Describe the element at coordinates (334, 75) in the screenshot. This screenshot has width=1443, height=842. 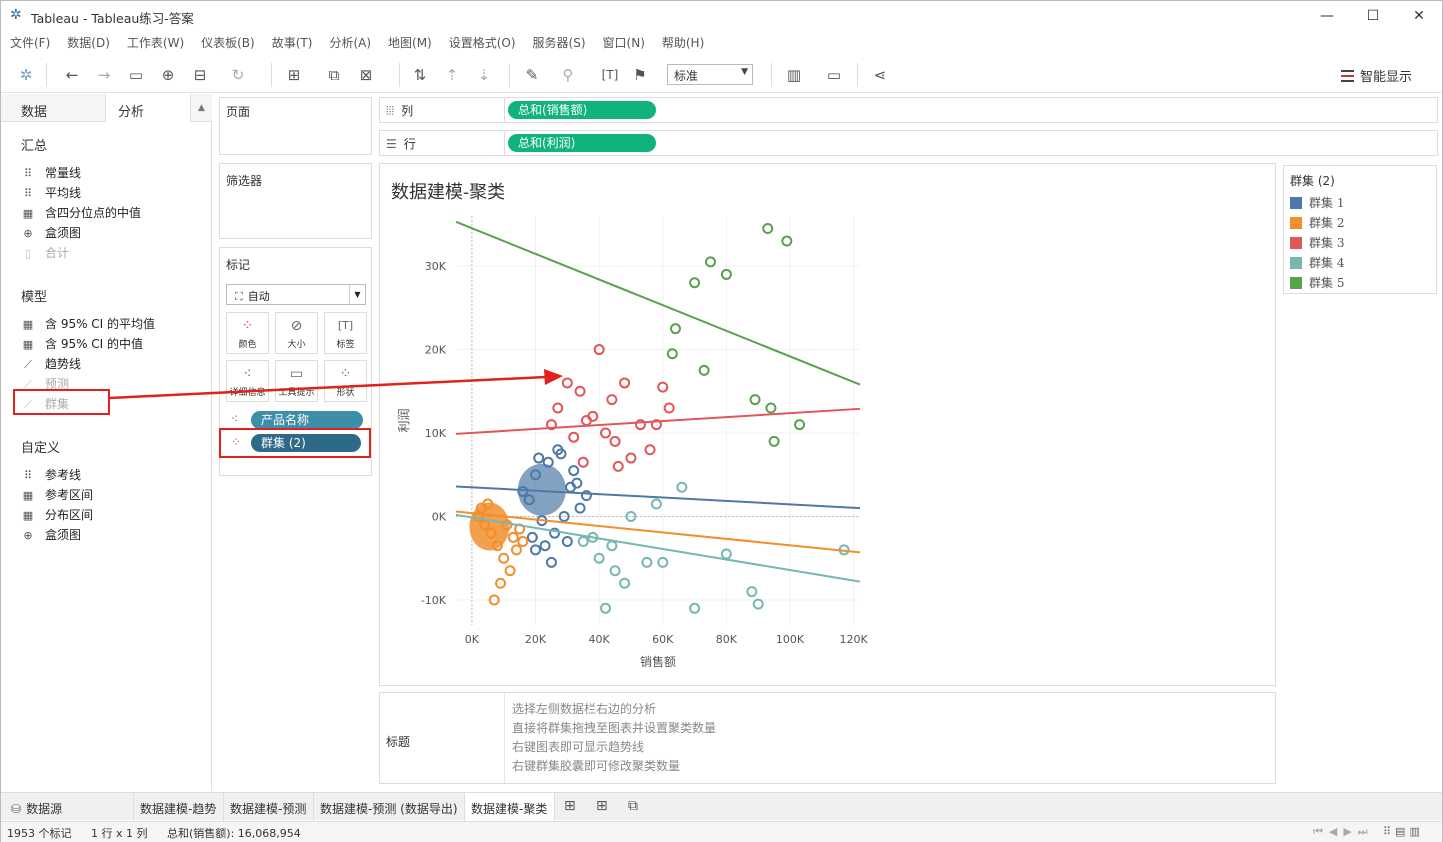
I see `duplicate-sheet-icon: ⧉` at that location.